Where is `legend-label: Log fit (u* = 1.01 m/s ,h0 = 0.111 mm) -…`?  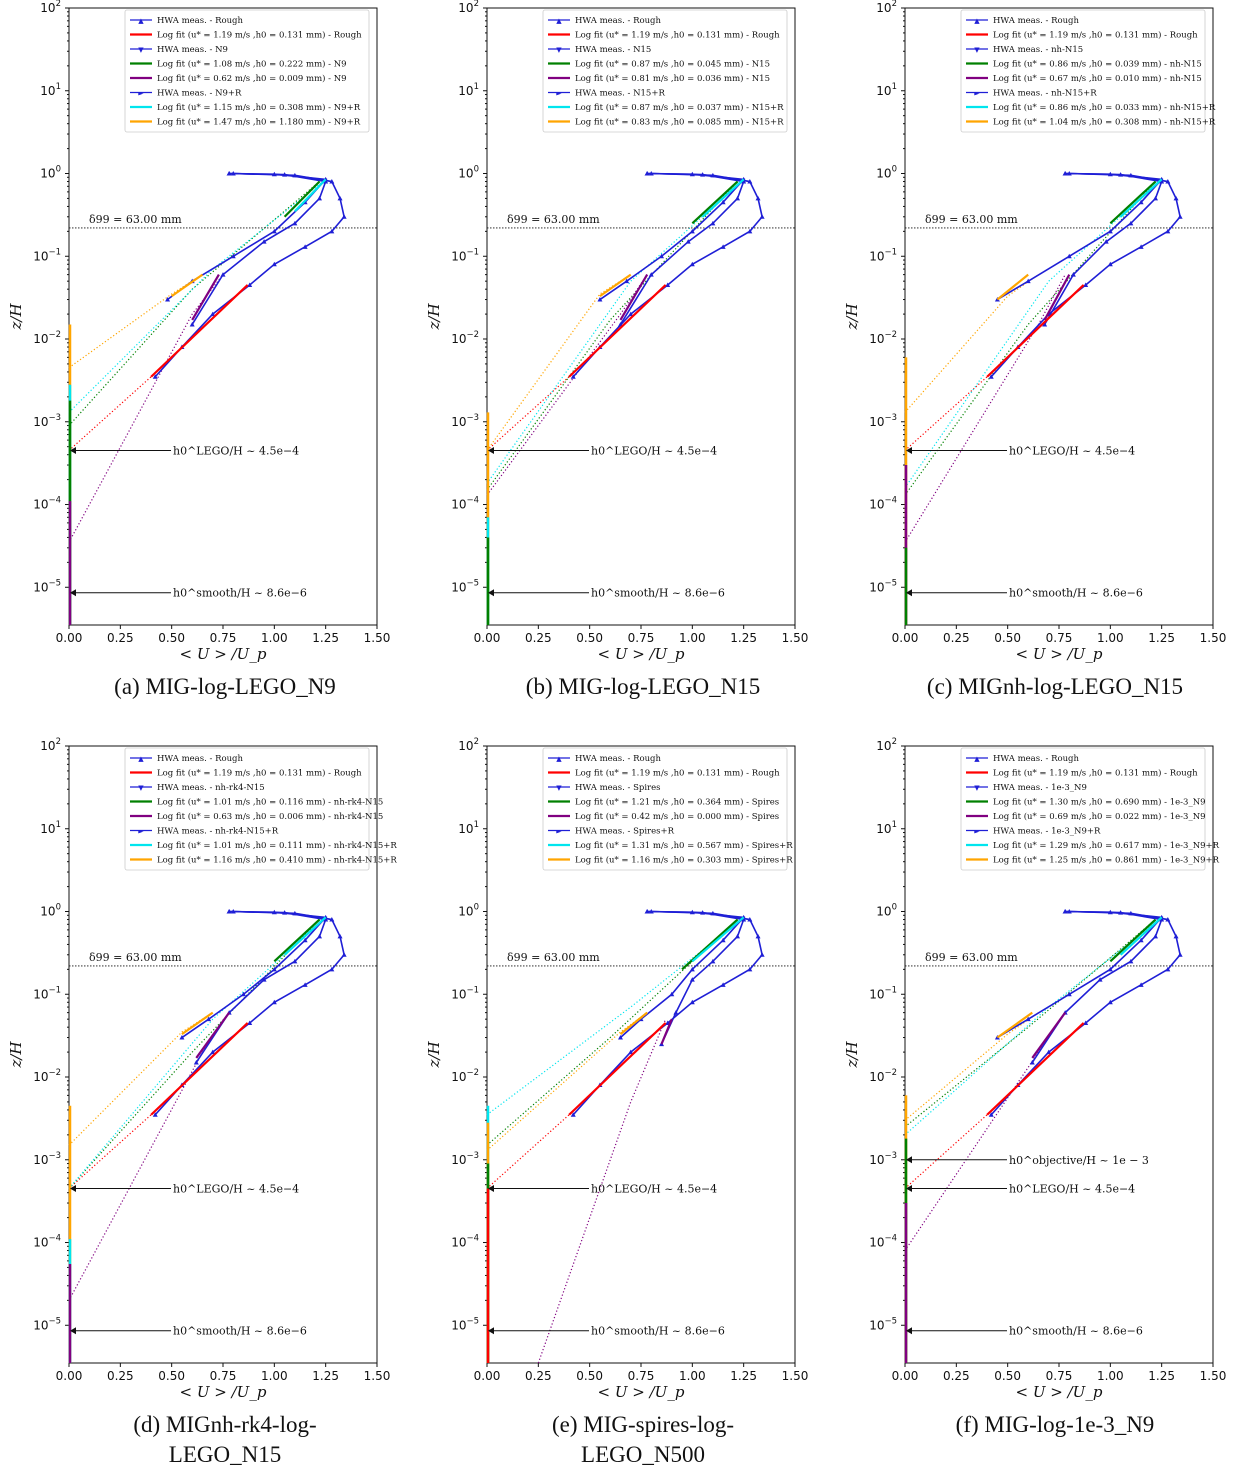 legend-label: Log fit (u* = 1.01 m/s ,h0 = 0.111 mm) -… is located at coordinates (277, 845).